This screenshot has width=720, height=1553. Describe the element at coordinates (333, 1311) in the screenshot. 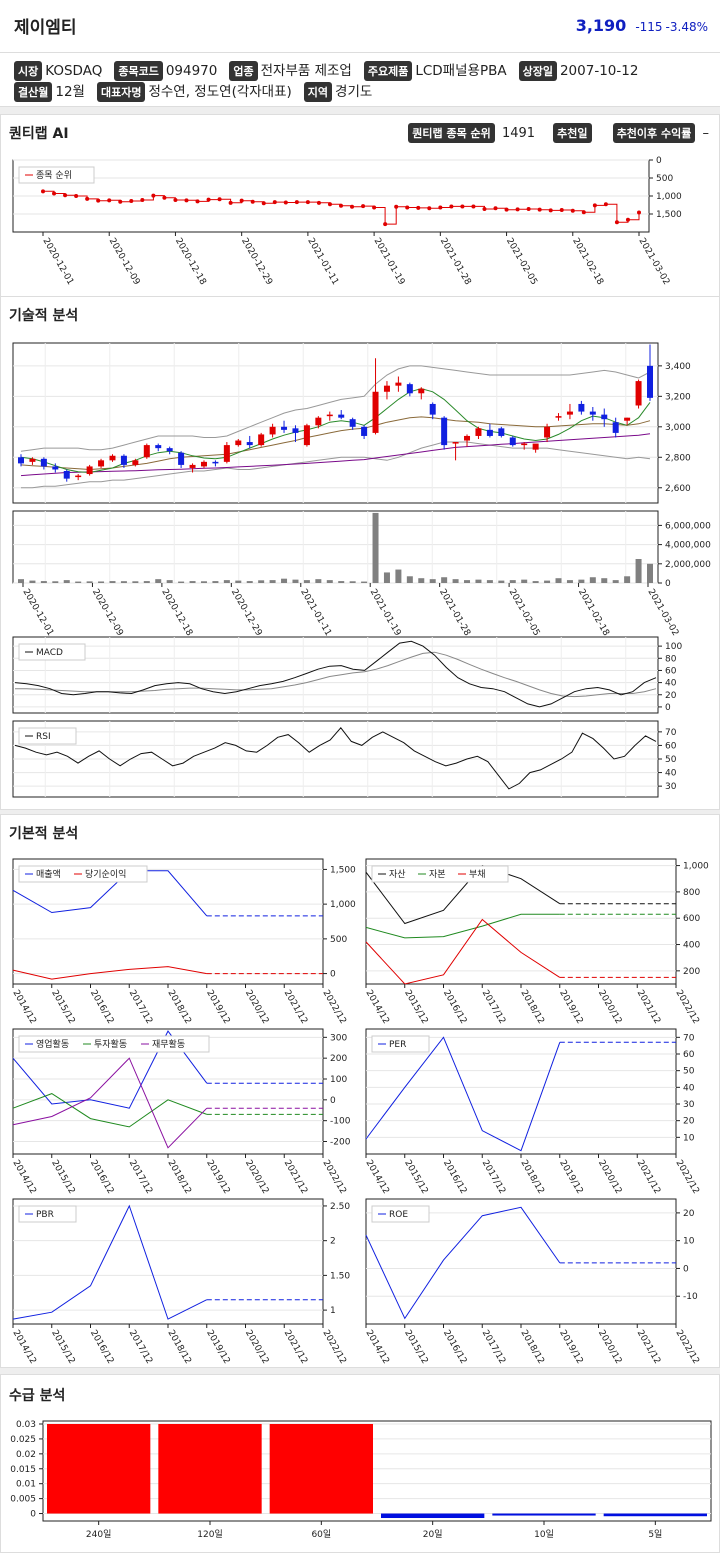

I see `y-tick-label: 1` at that location.